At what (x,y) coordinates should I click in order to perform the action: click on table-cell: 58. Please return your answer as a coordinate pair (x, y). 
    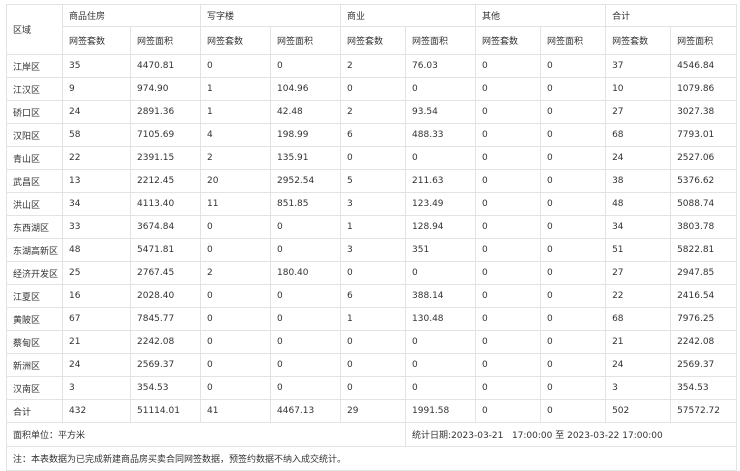
    Looking at the image, I should click on (96, 135).